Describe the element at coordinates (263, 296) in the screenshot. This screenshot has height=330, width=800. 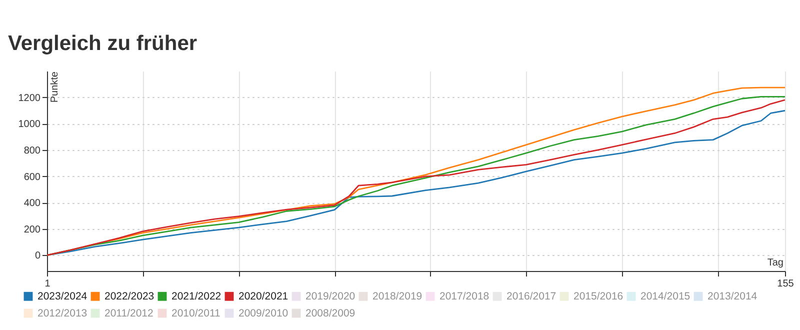
I see `legend-label: 2020/2021` at that location.